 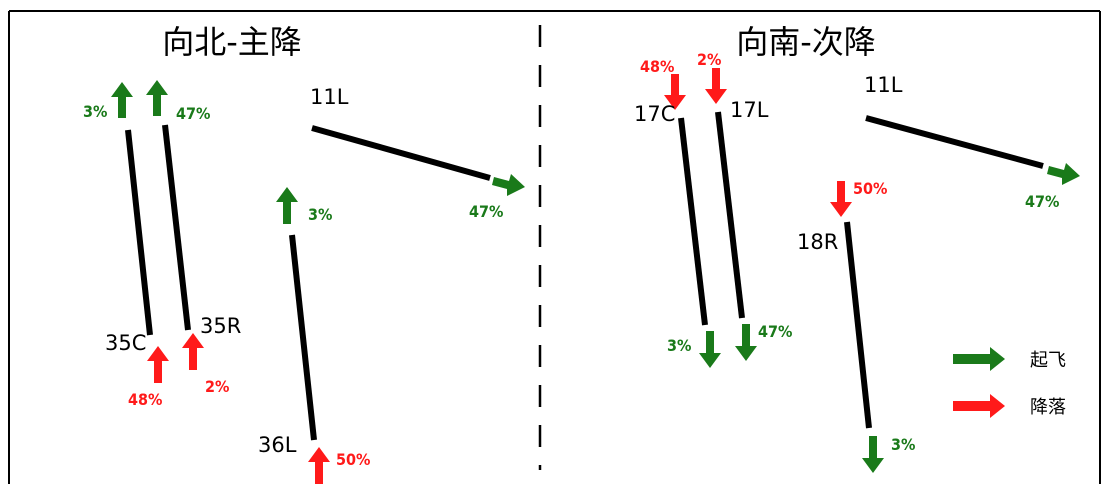 I want to click on runway-11l-south-label: 11L, so click(x=883, y=85).